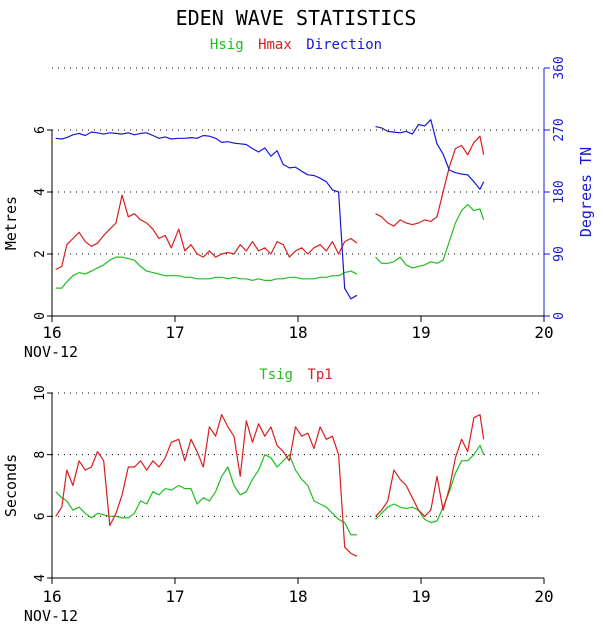 This screenshot has height=628, width=603. What do you see at coordinates (559, 129) in the screenshot?
I see `y2-tick-label: 270` at bounding box center [559, 129].